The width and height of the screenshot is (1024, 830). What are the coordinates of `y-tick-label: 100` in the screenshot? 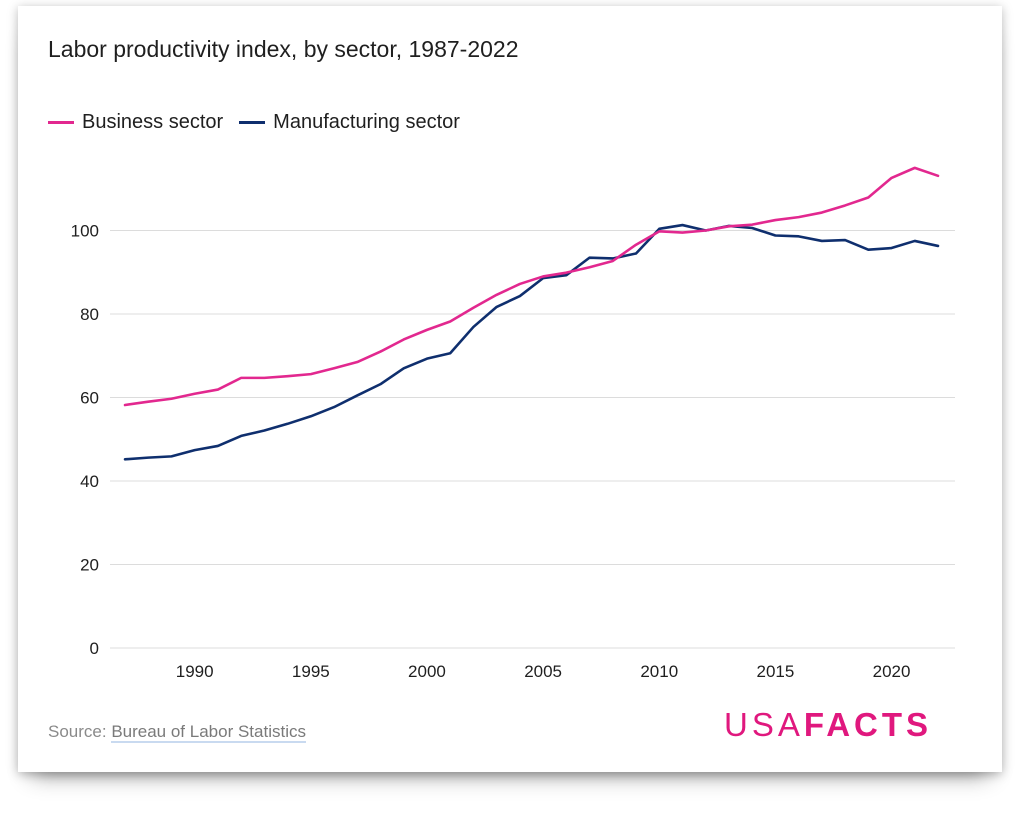 It's located at (85, 231).